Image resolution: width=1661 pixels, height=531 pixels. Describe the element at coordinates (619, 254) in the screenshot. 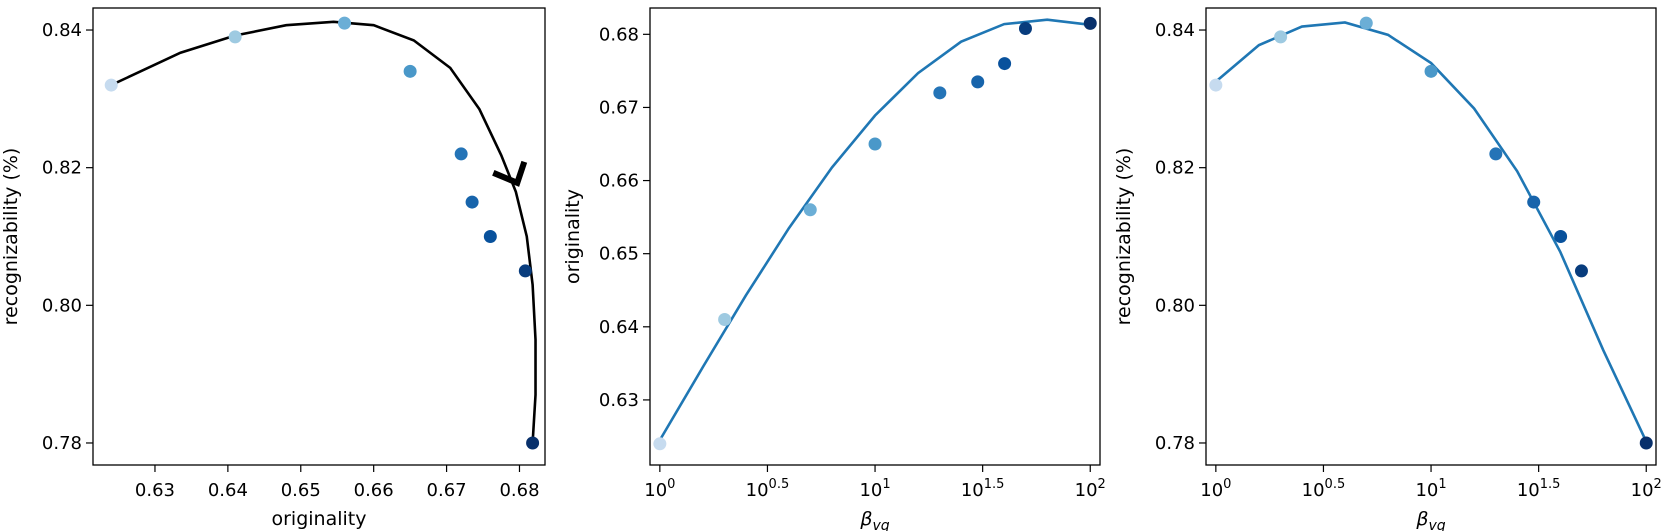

I see `y-tick-label: 0.65` at that location.